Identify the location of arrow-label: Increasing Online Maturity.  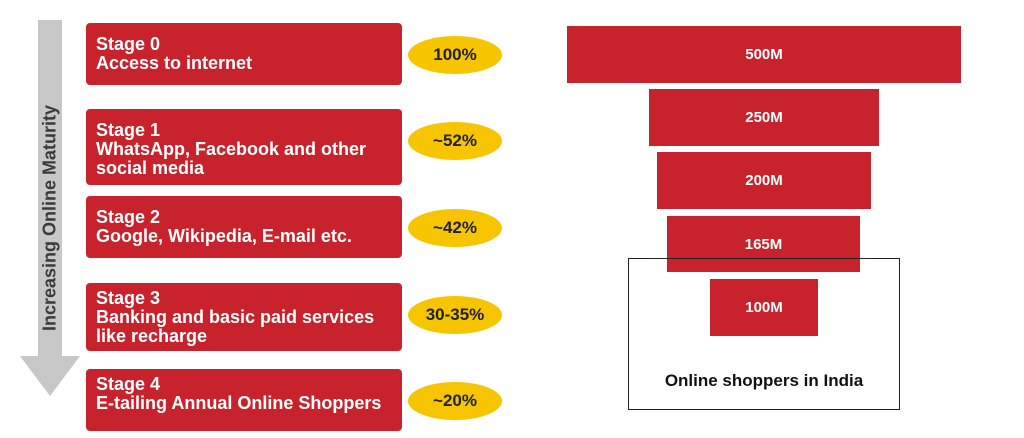
(49, 218).